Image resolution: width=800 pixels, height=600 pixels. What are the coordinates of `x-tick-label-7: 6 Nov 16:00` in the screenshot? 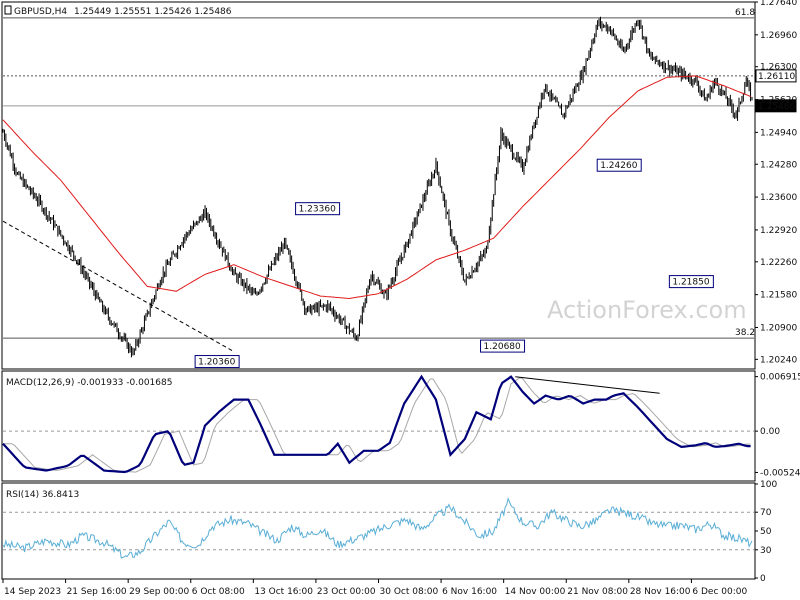 It's located at (469, 592).